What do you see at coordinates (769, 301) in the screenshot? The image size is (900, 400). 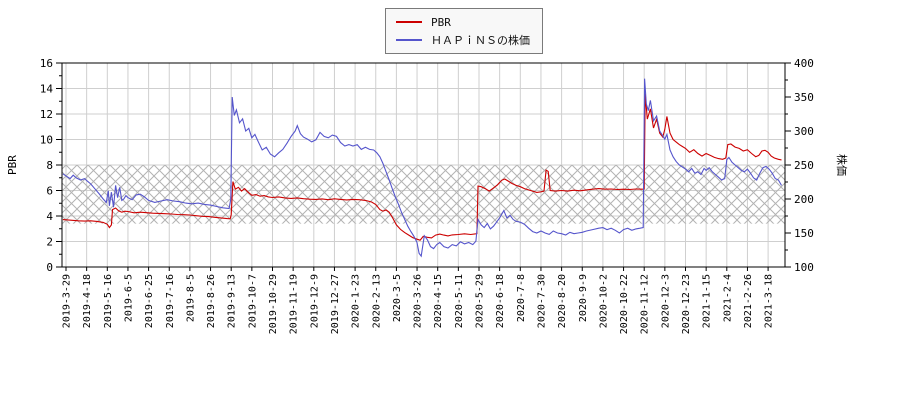 I see `svg-text: 2021-3-18` at bounding box center [769, 301].